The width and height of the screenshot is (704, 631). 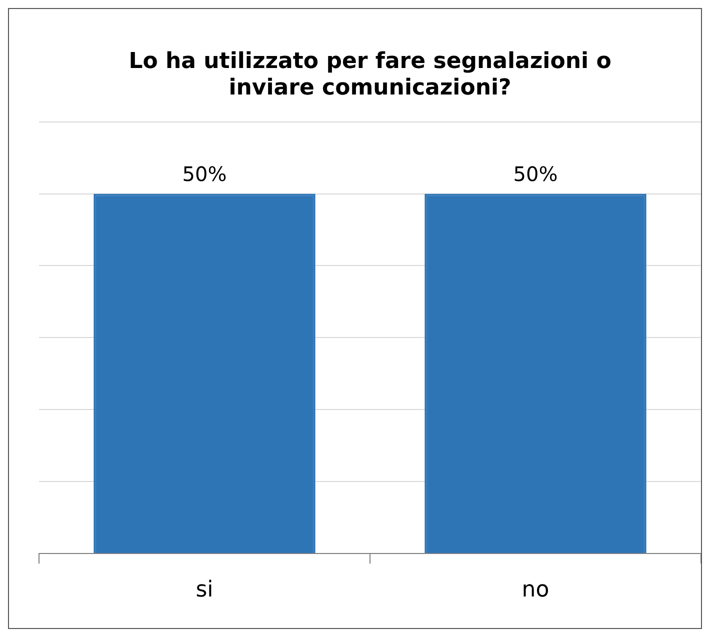 I want to click on chart-title: Lo ha utilizzato per fare segnalazioni o inviare comunicazioni?, so click(x=370, y=74).